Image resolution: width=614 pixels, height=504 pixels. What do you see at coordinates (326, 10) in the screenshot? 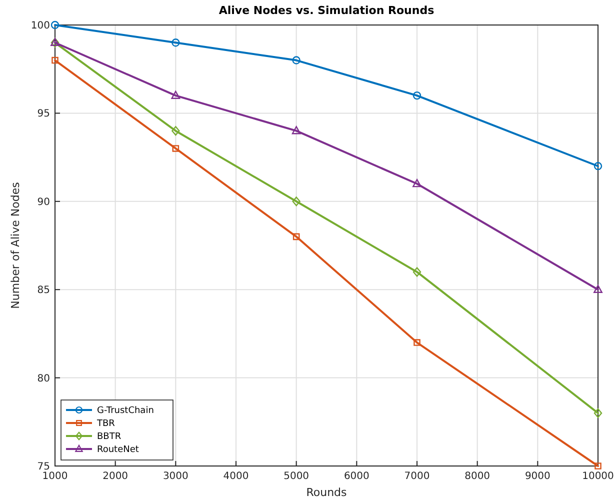
I see `chart-title: Alive Nodes vs. Simulation Rounds` at bounding box center [326, 10].